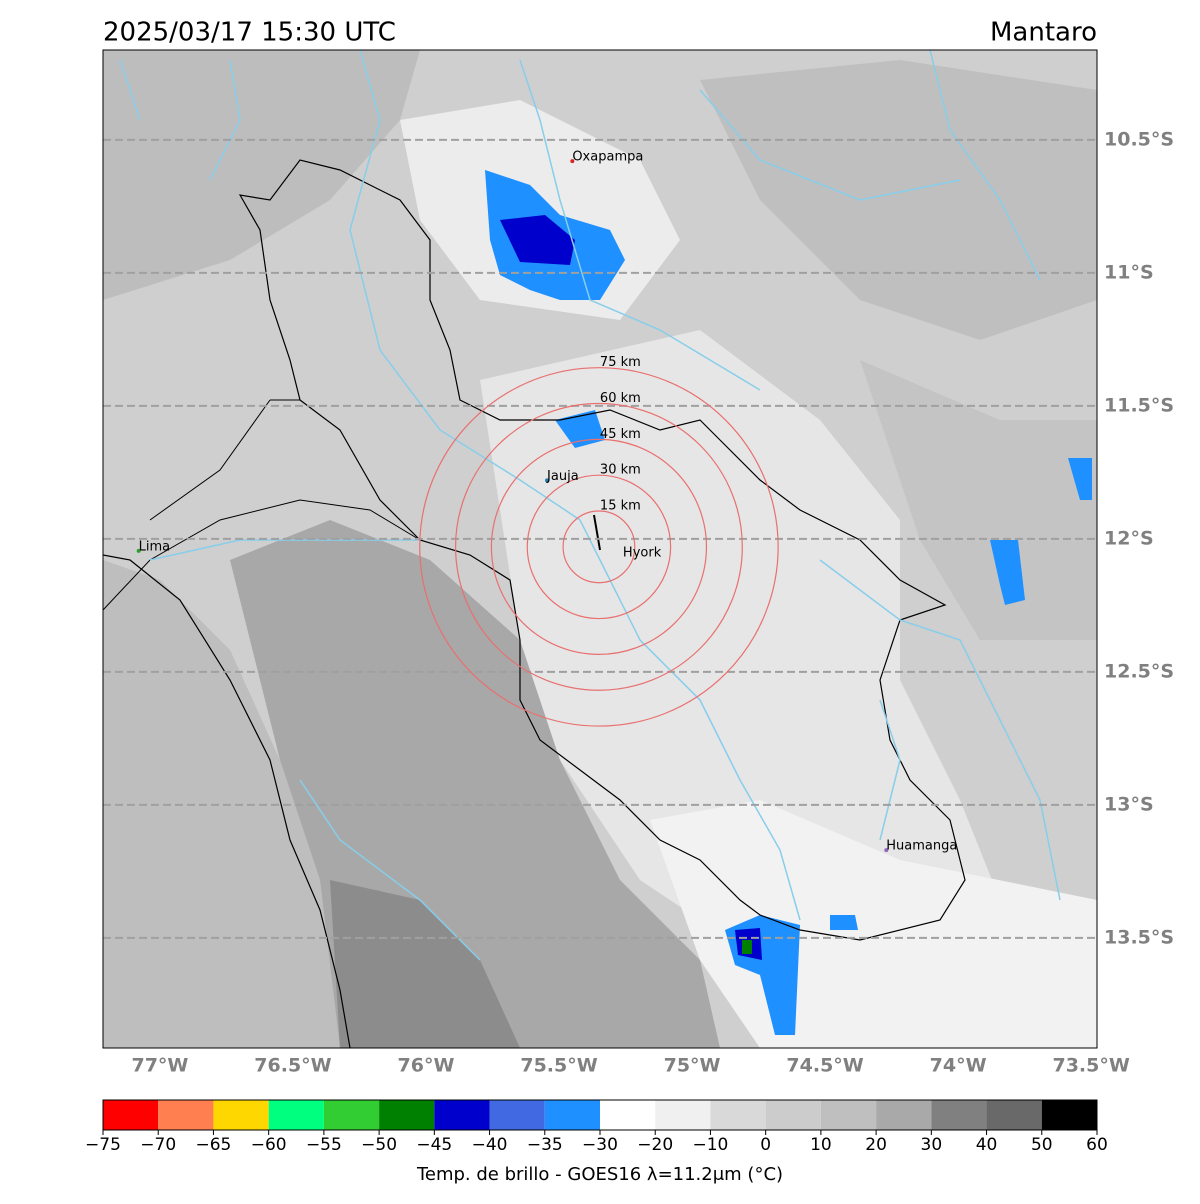 The image size is (1200, 1204). I want to click on colorbar-tick-label: 30, so click(932, 1145).